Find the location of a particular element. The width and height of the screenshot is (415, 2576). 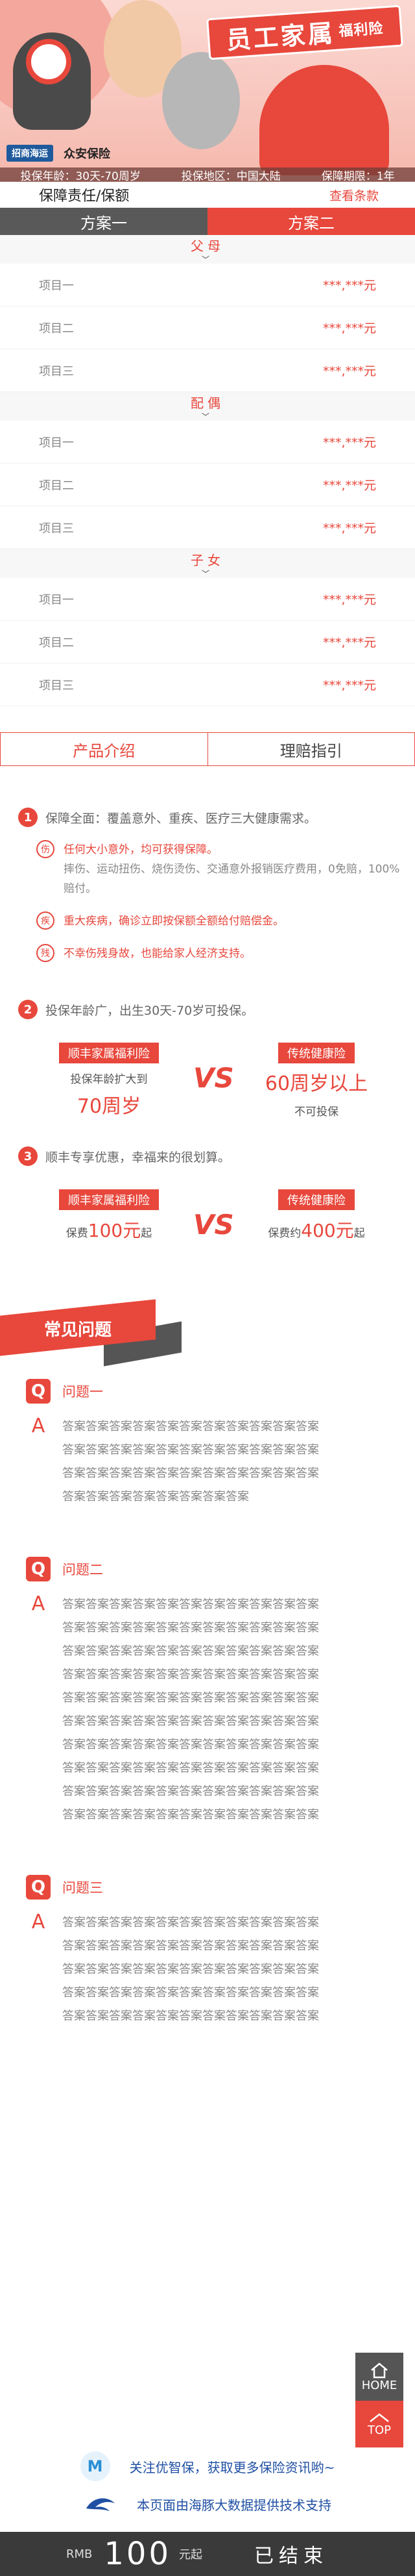

disability-icon: 残 is located at coordinates (45, 953).